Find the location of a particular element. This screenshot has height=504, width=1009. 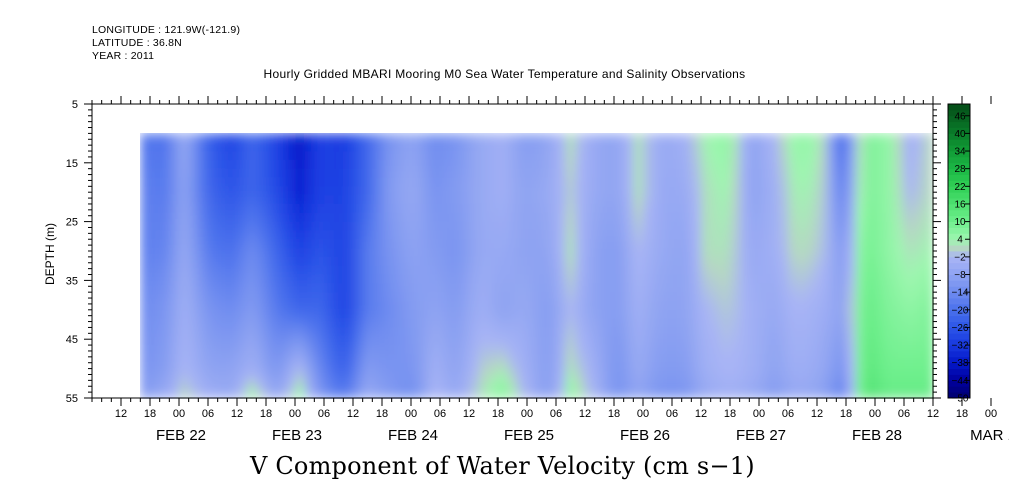

x-tick-label: 06 is located at coordinates (788, 414).